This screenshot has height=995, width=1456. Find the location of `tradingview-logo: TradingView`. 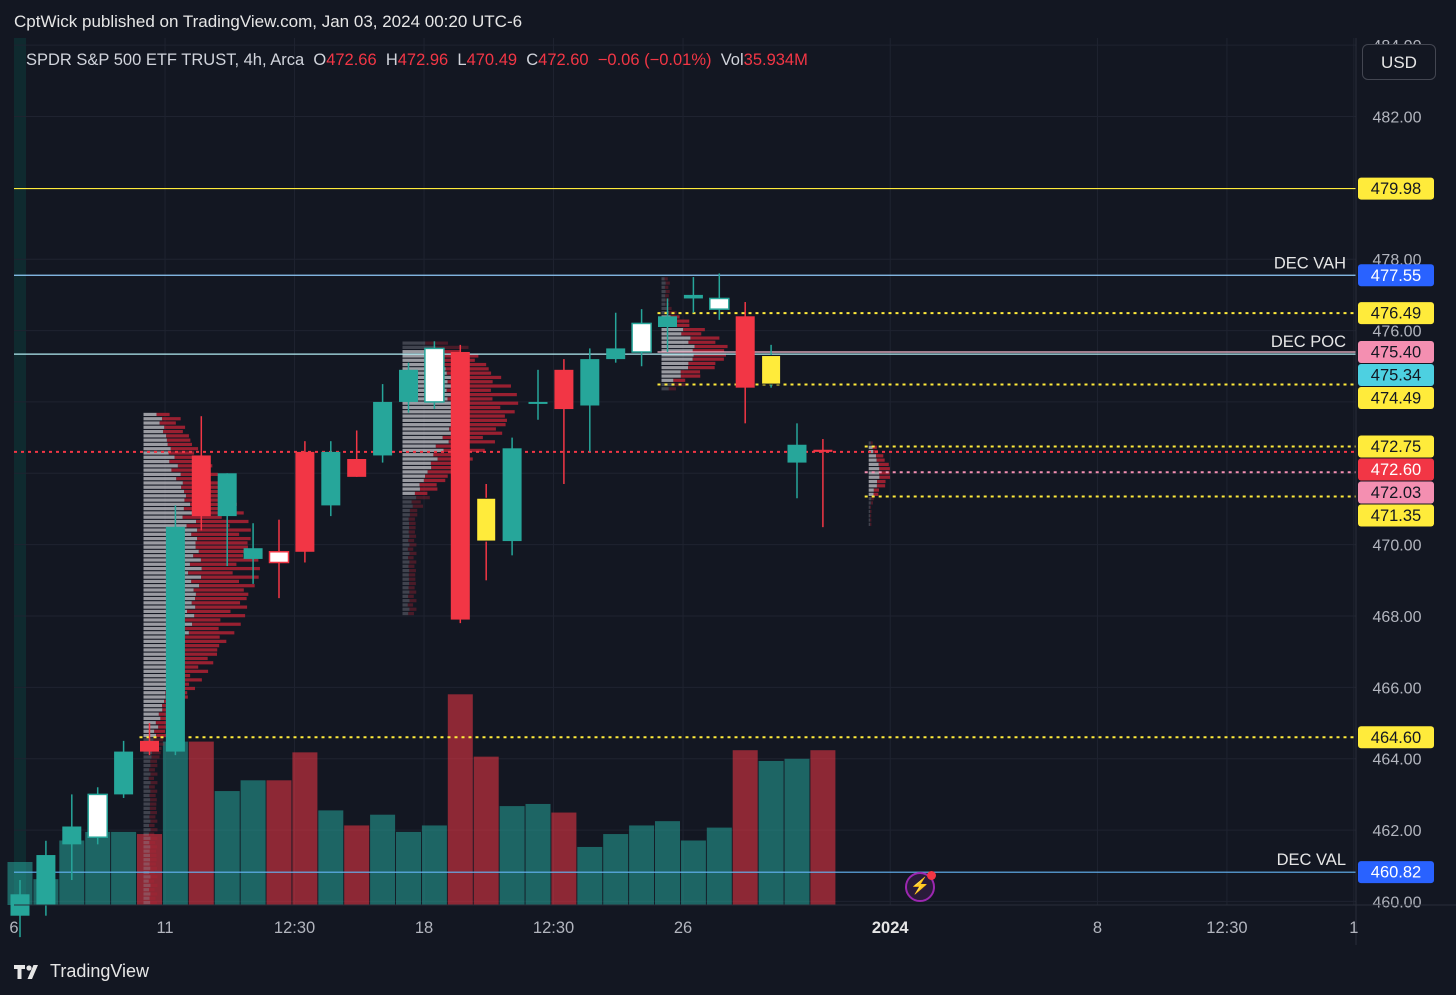

tradingview-logo: TradingView is located at coordinates (81, 971).